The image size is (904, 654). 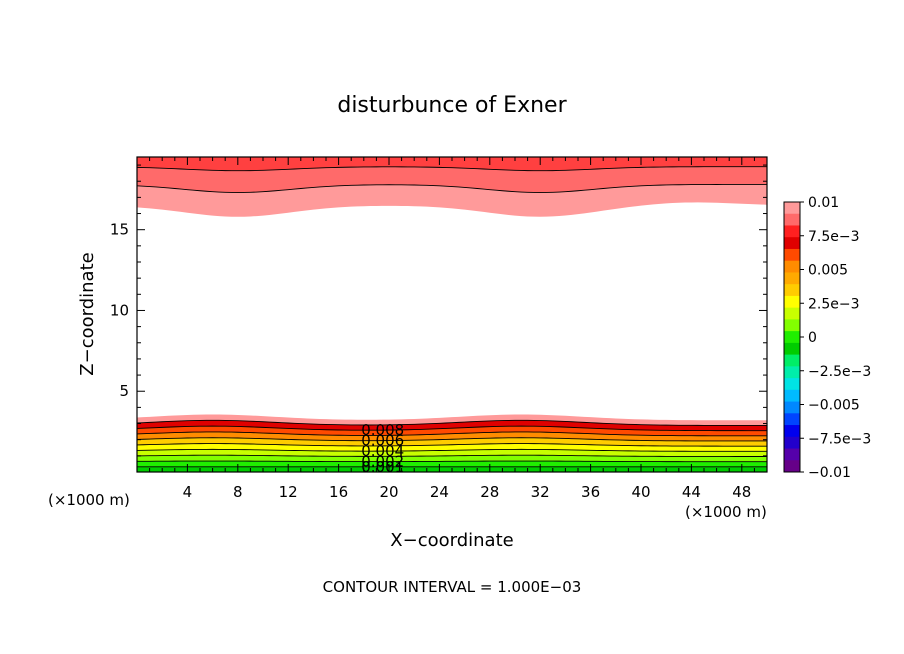 I want to click on contour-interval-note: CONTOUR INTERVAL = 1.000E−03, so click(x=452, y=587).